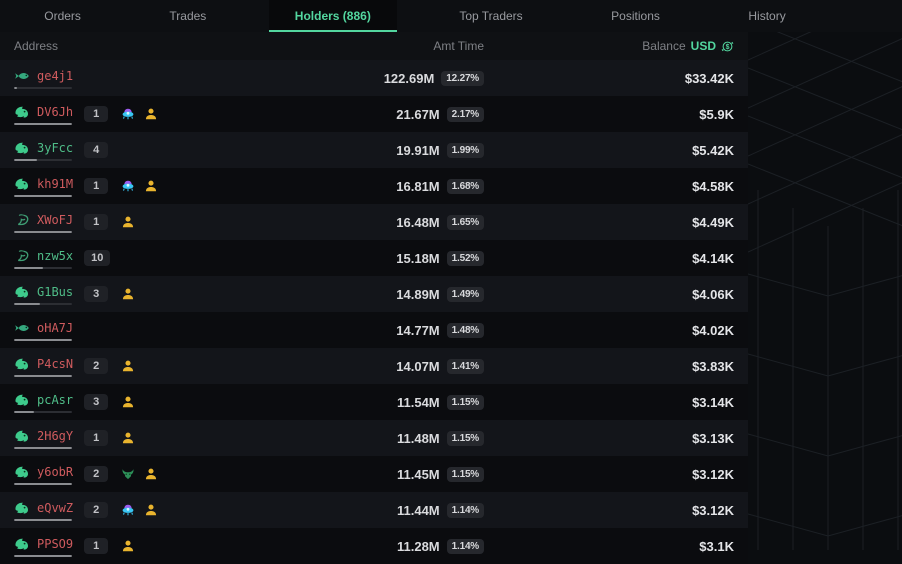 Image resolution: width=902 pixels, height=564 pixels. What do you see at coordinates (458, 46) in the screenshot?
I see `amt-time-column-header: Amt Time` at bounding box center [458, 46].